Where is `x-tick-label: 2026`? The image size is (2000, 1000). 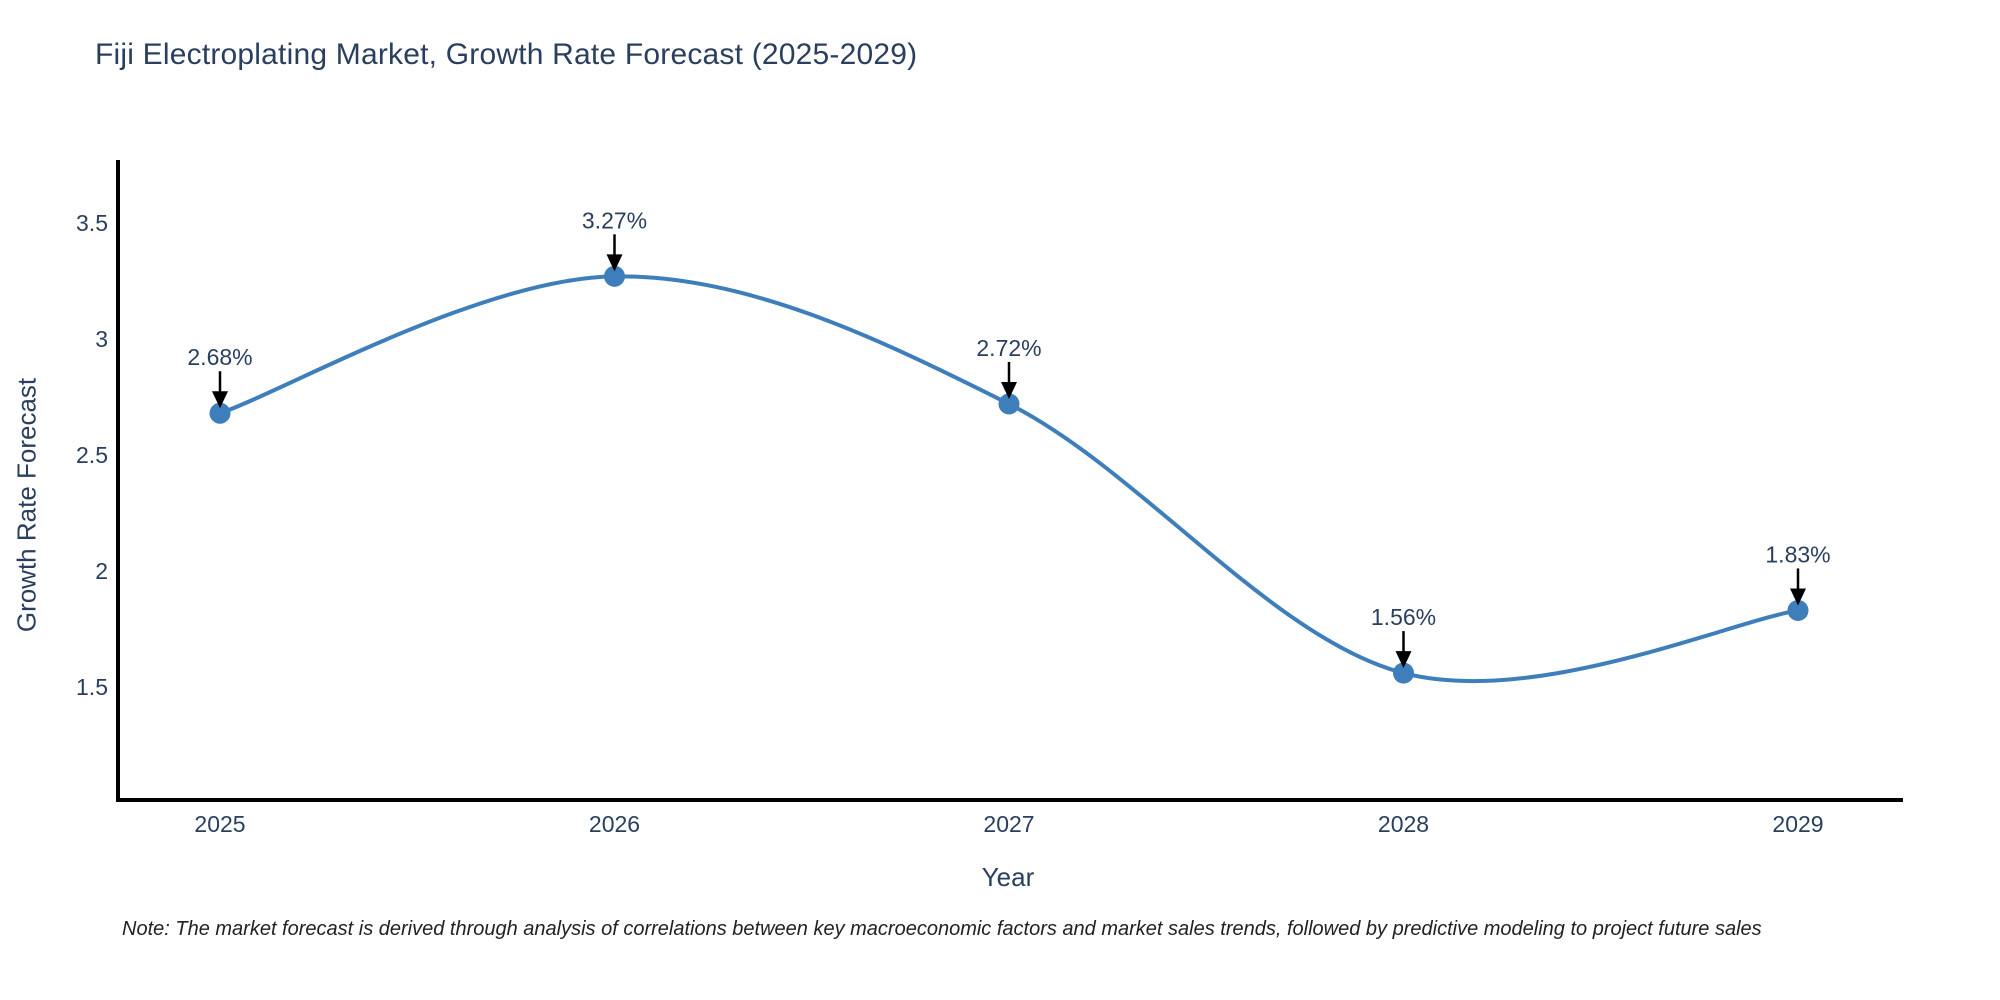 x-tick-label: 2026 is located at coordinates (614, 824).